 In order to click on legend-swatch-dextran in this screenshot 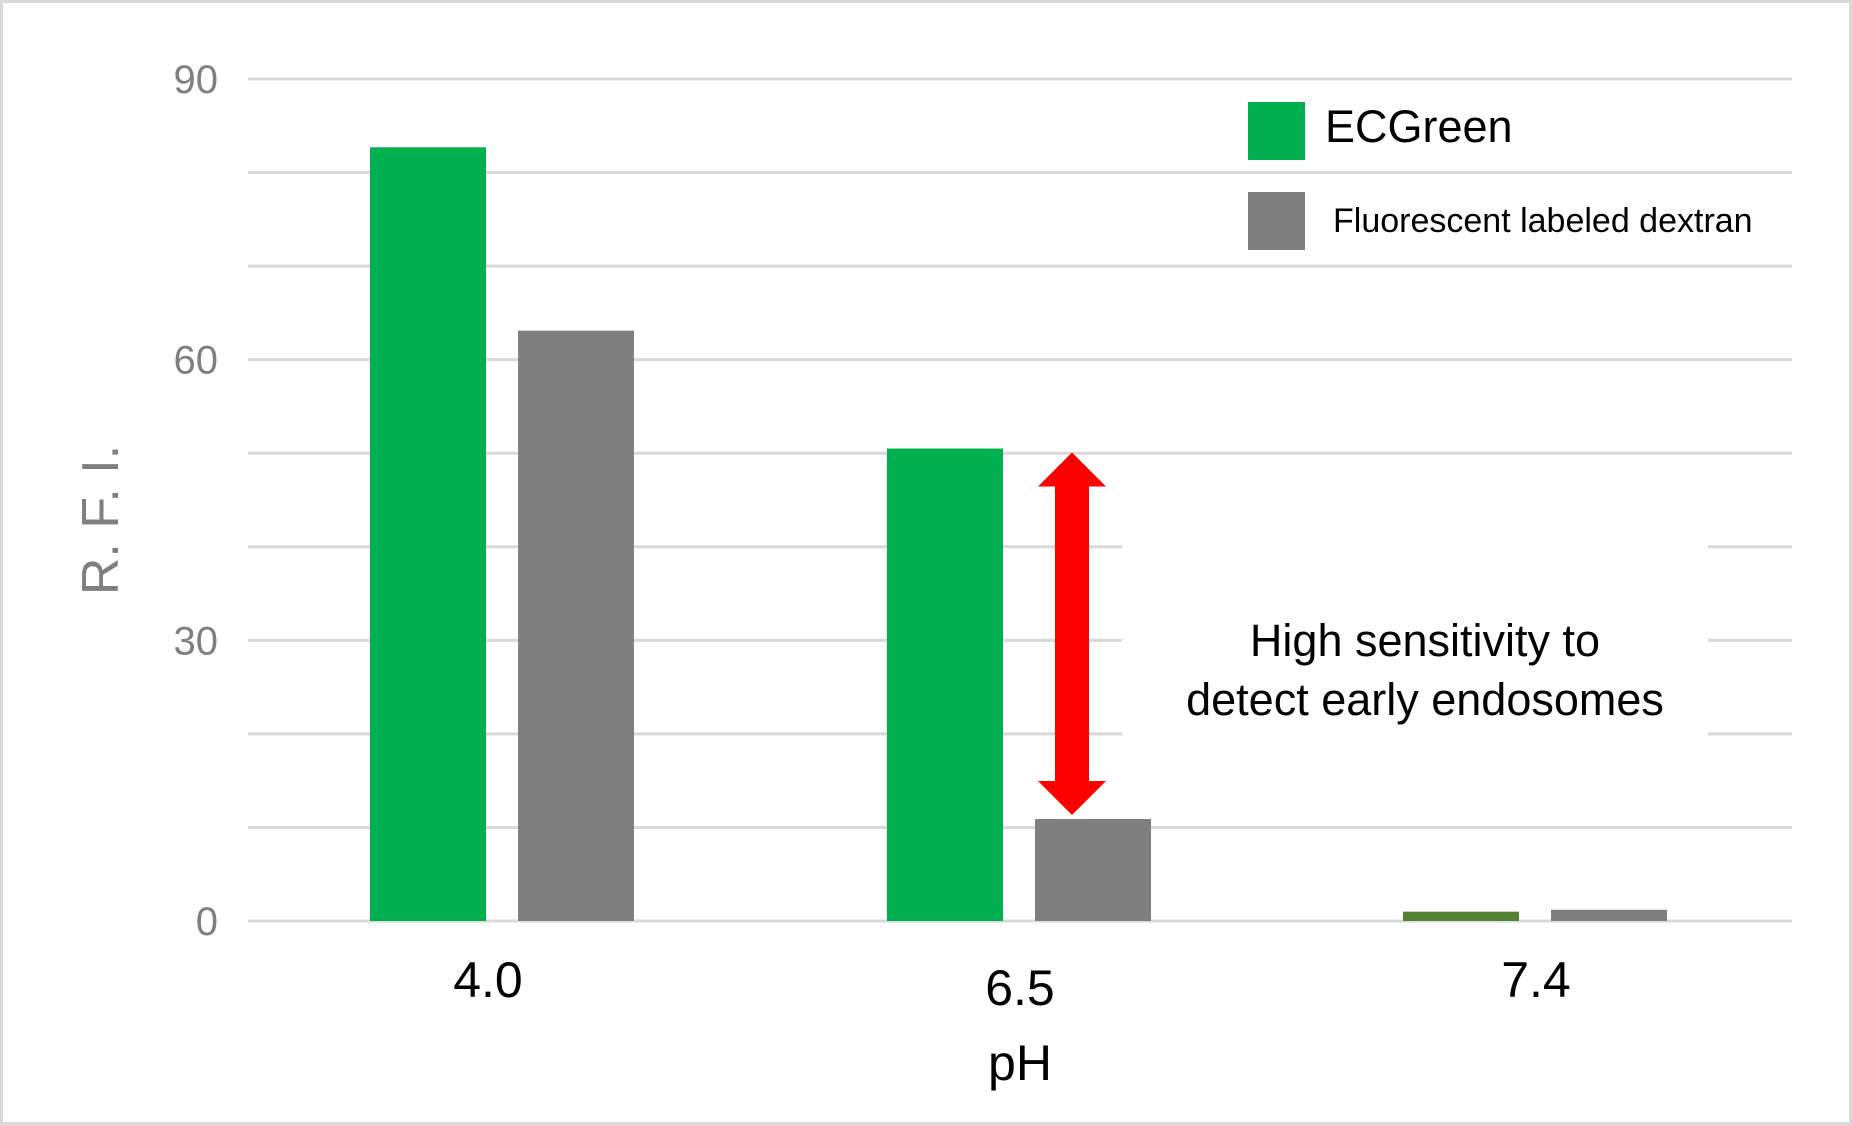, I will do `click(1276, 221)`.